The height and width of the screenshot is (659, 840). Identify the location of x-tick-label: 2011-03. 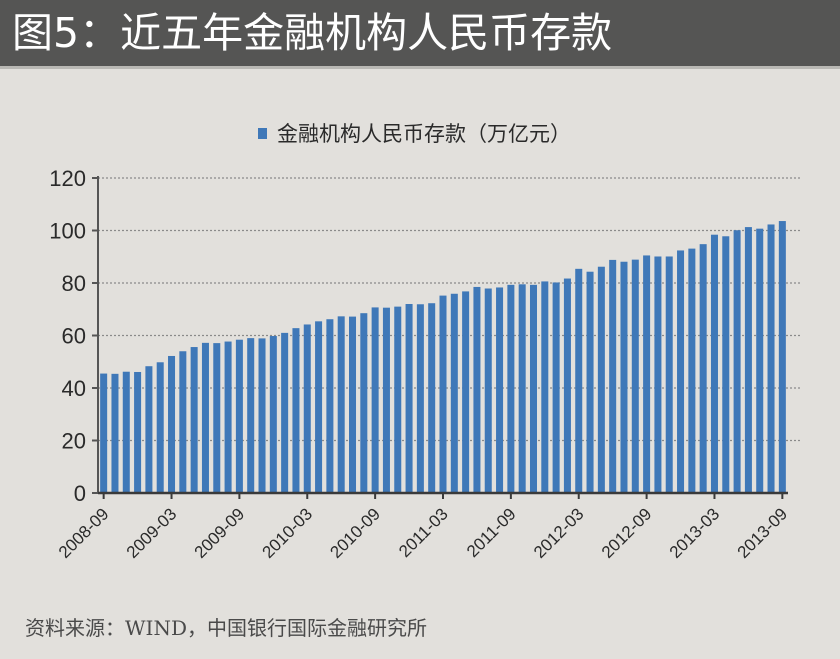
(423, 532).